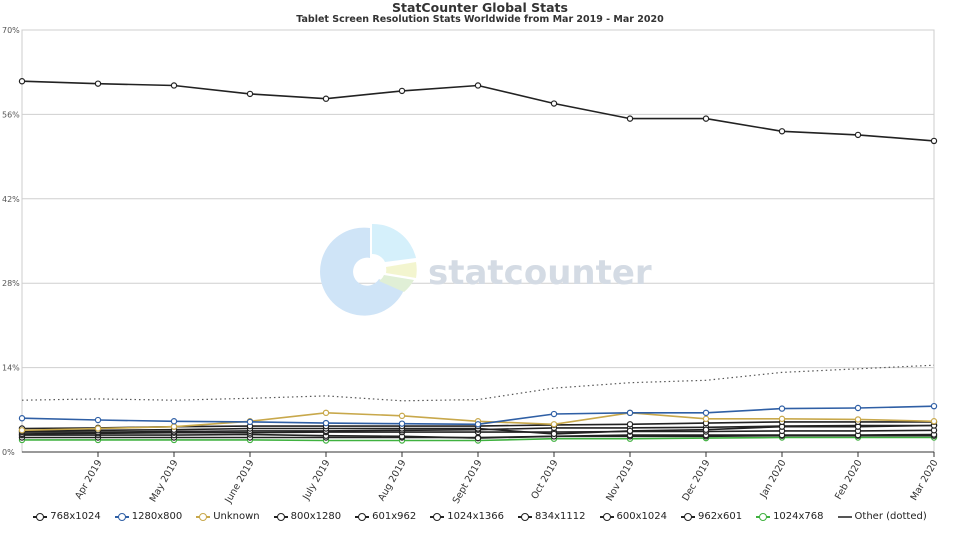 The height and width of the screenshot is (540, 960). What do you see at coordinates (798, 516) in the screenshot?
I see `legend-label: 1024x768` at bounding box center [798, 516].